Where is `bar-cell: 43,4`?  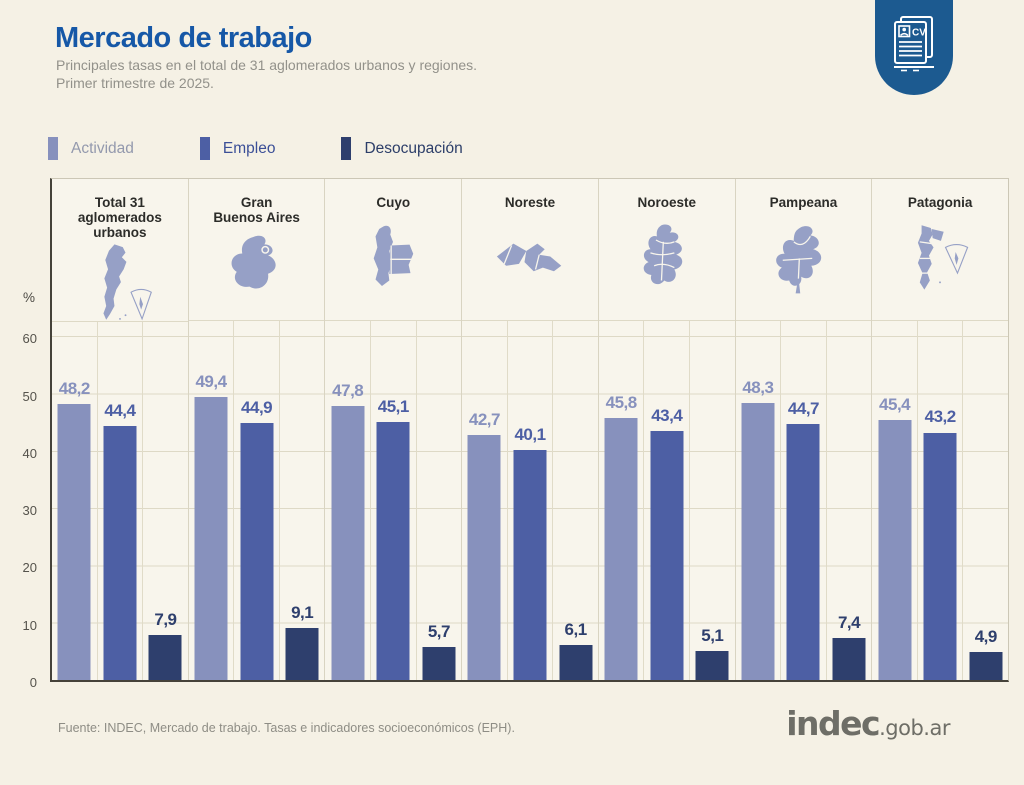
bar-cell: 43,4 is located at coordinates (667, 500).